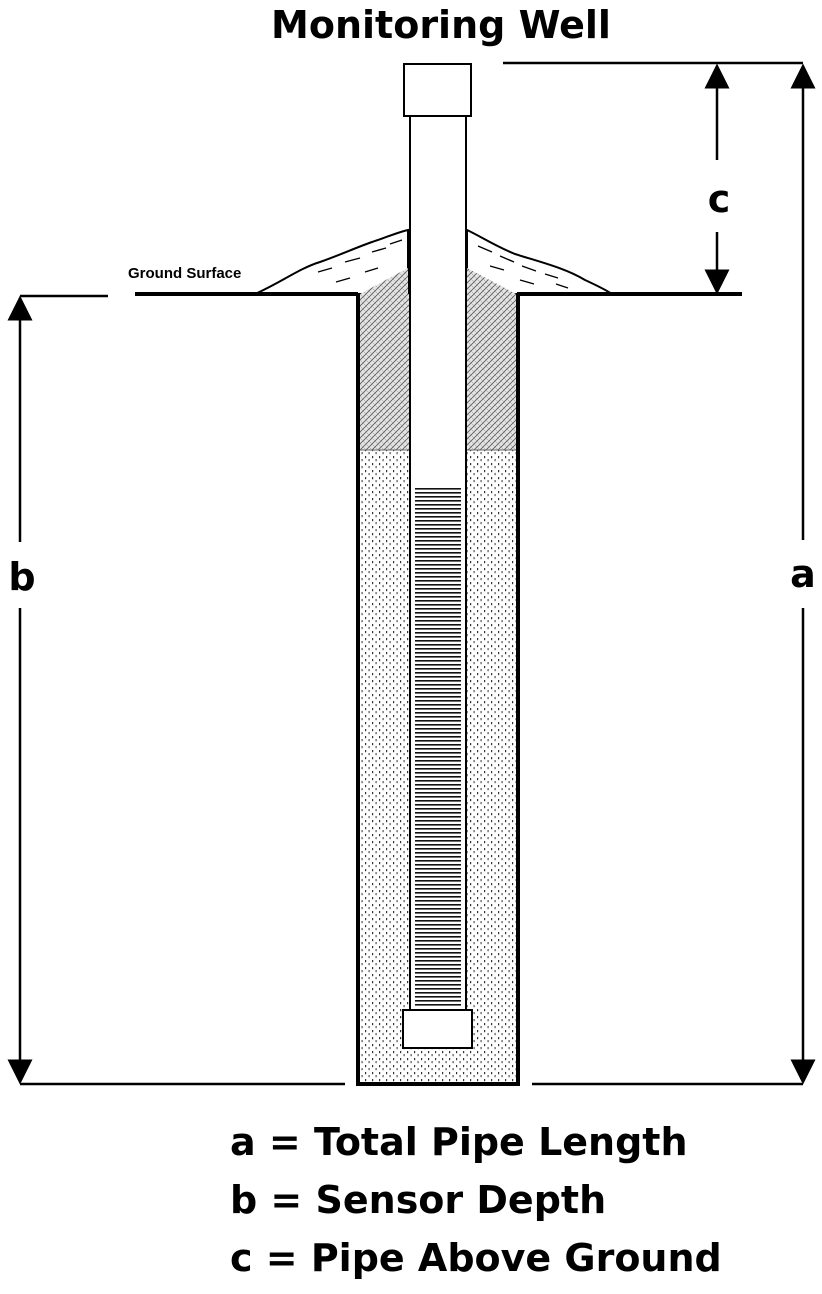 The height and width of the screenshot is (1294, 822). I want to click on dimension-c-label: c, so click(719, 199).